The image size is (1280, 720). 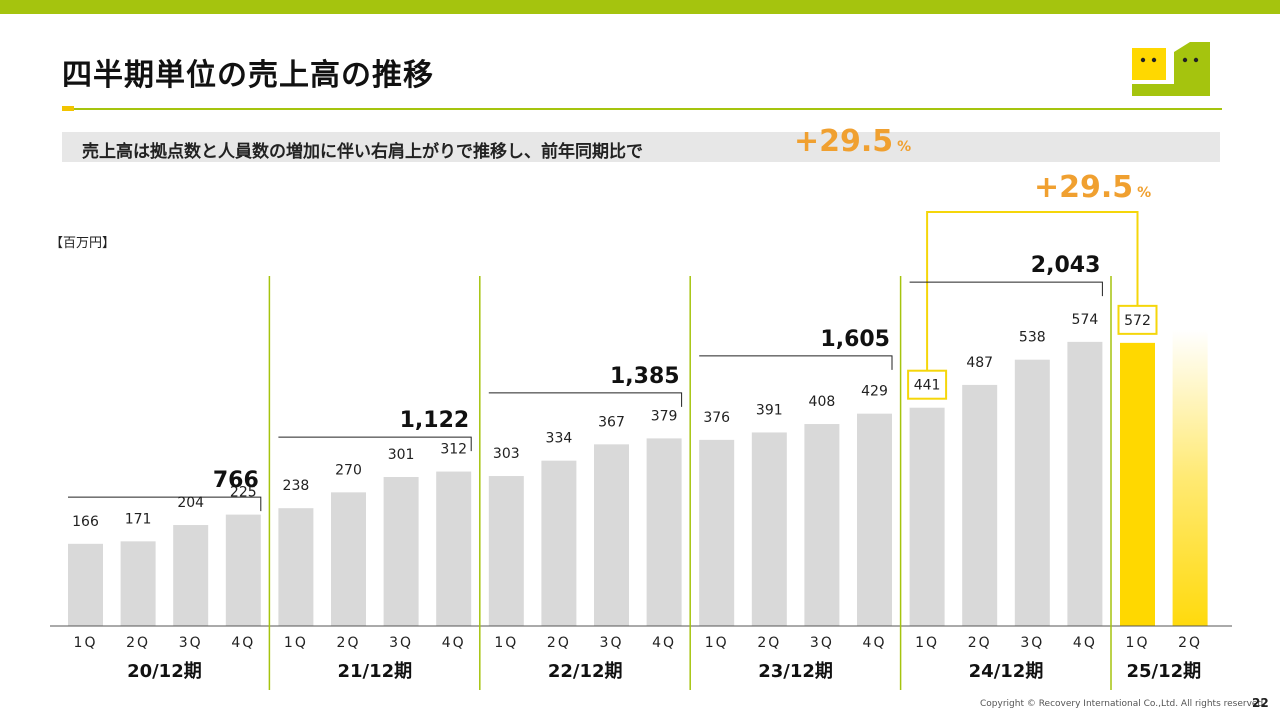 What do you see at coordinates (769, 410) in the screenshot?
I see `value-label: 391` at bounding box center [769, 410].